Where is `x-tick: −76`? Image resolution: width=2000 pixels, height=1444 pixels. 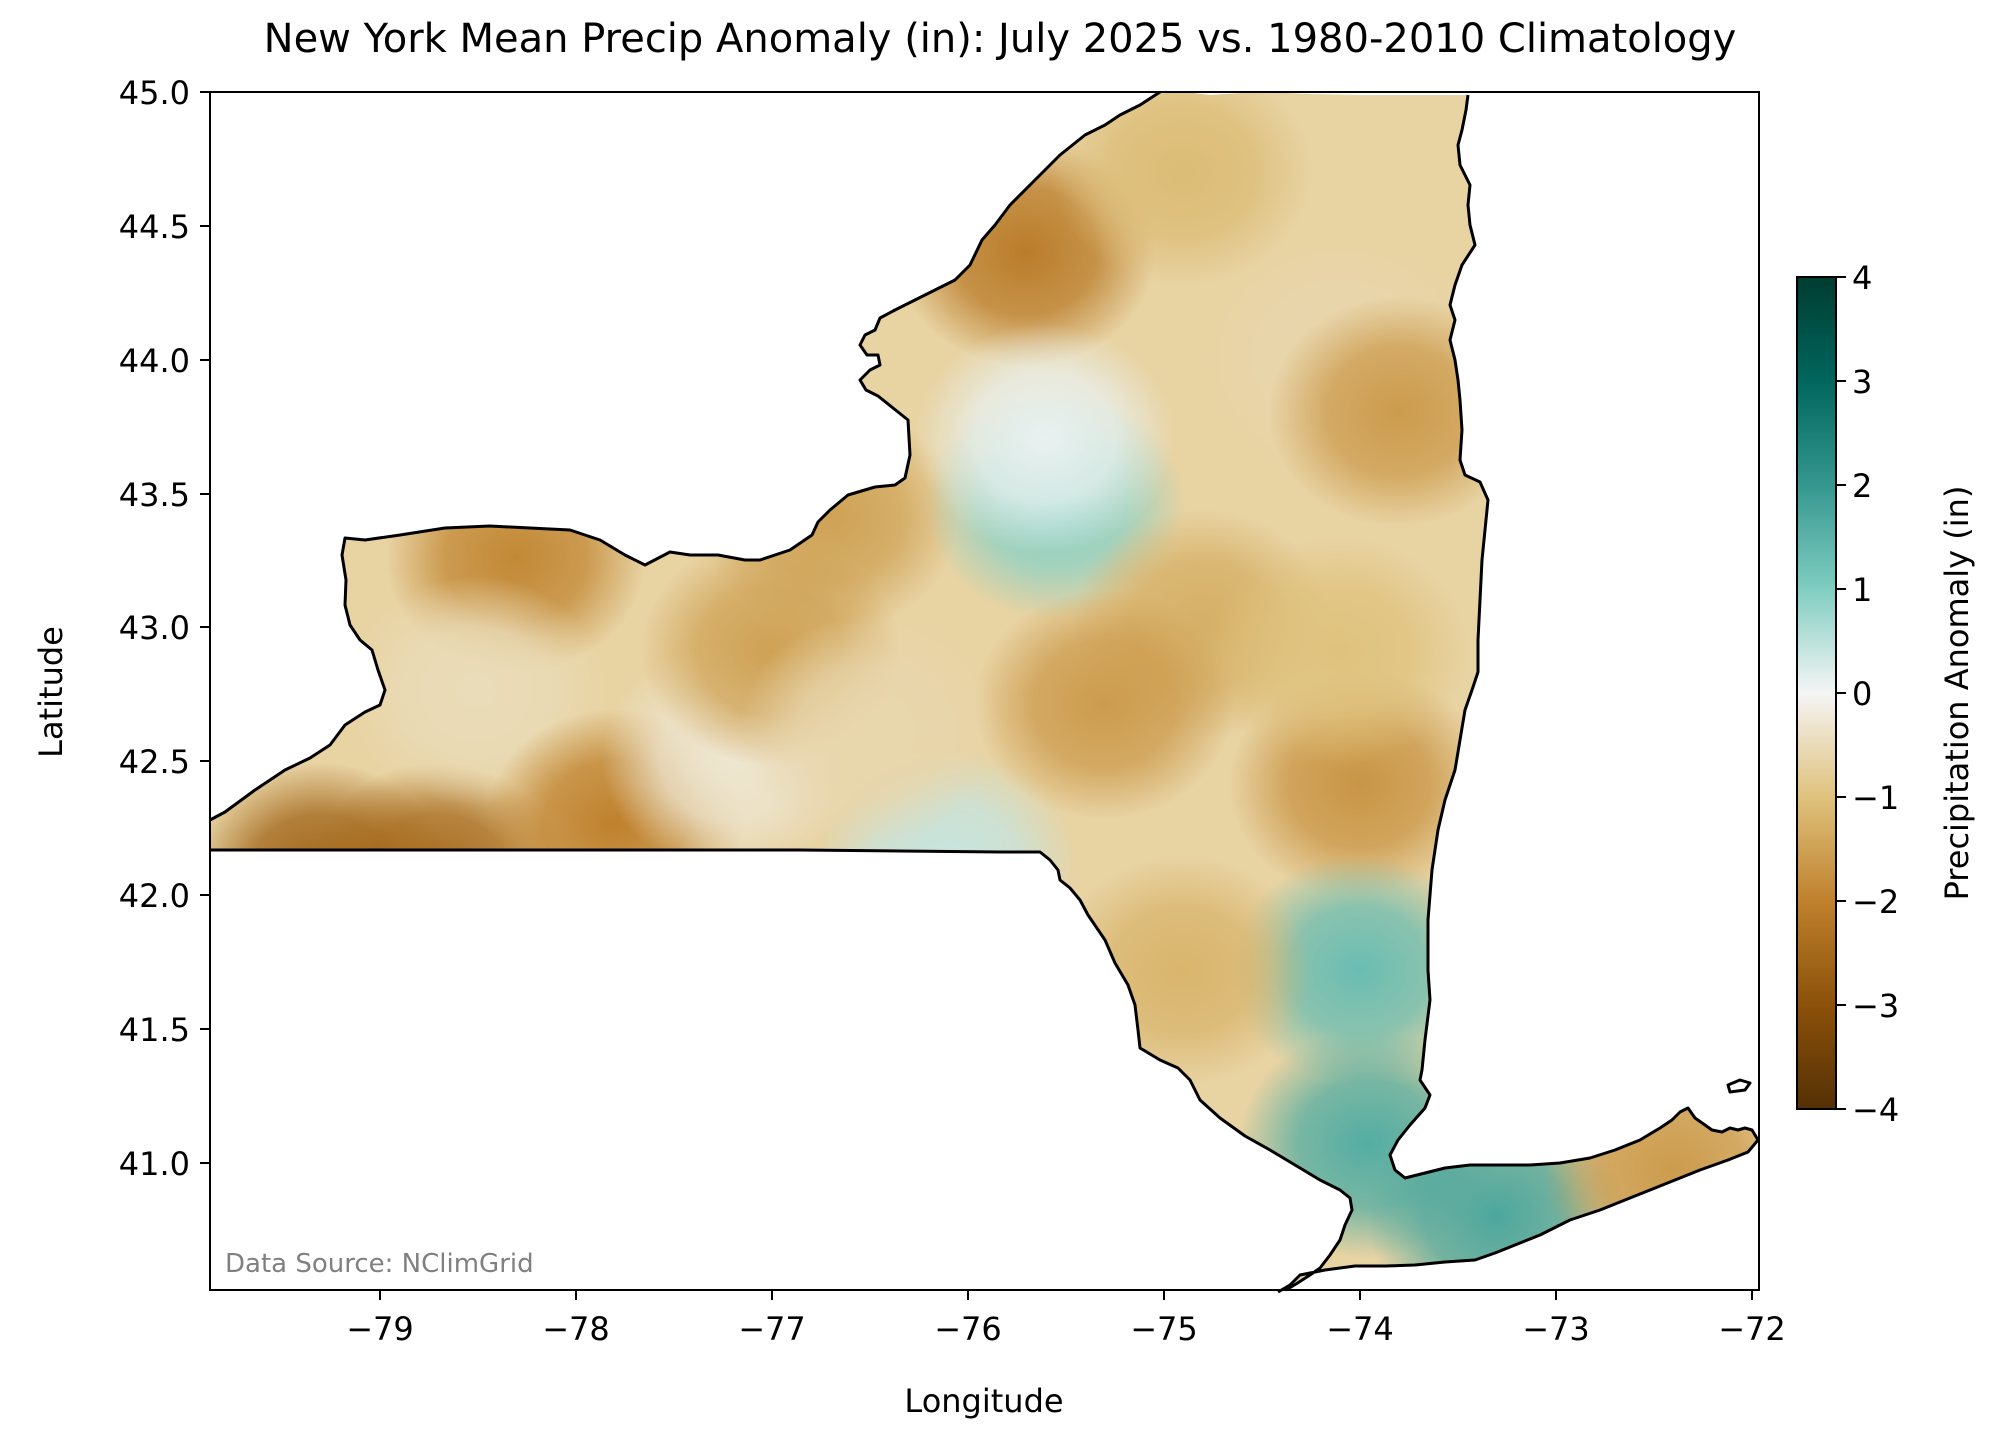
x-tick: −76 is located at coordinates (968, 1319).